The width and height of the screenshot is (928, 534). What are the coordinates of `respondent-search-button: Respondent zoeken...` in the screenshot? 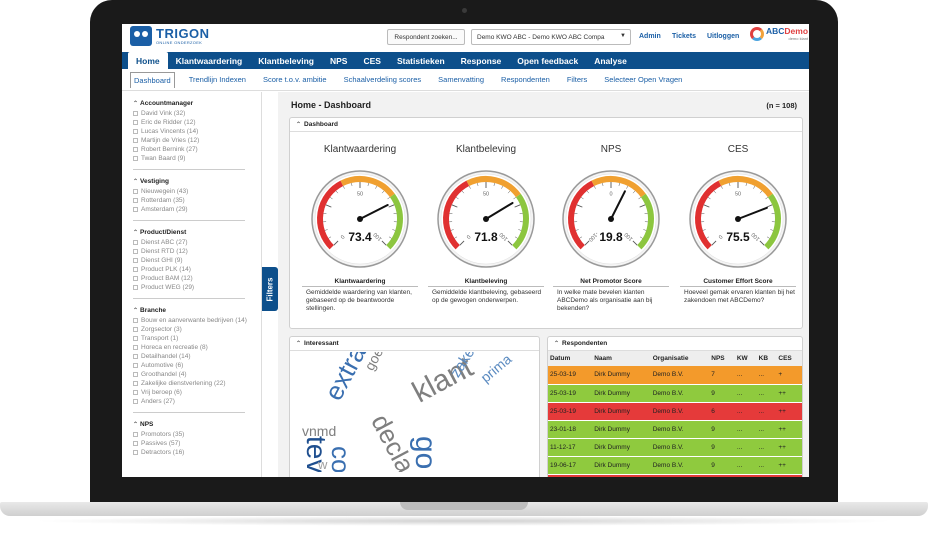 It's located at (426, 37).